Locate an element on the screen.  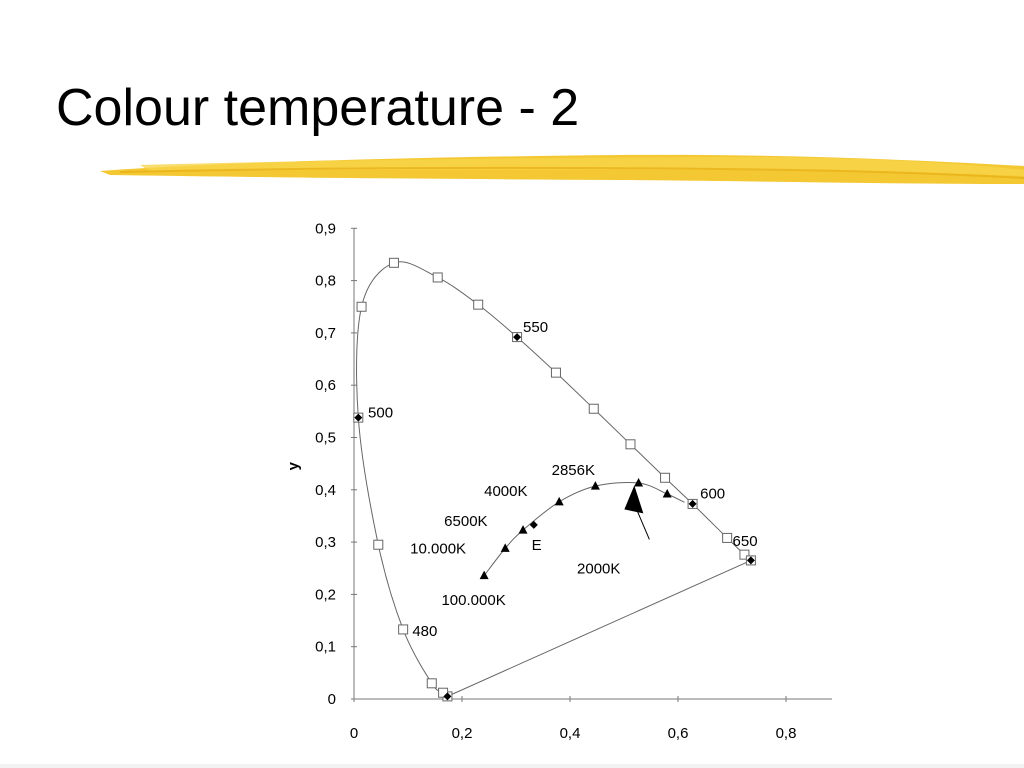
annotation-label: 500 is located at coordinates (380, 413).